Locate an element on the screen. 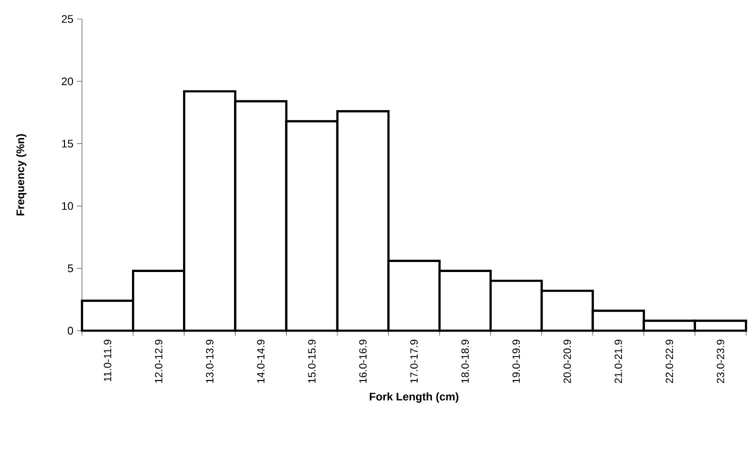  x-tick-label: 23.0-23.9 is located at coordinates (720, 362).